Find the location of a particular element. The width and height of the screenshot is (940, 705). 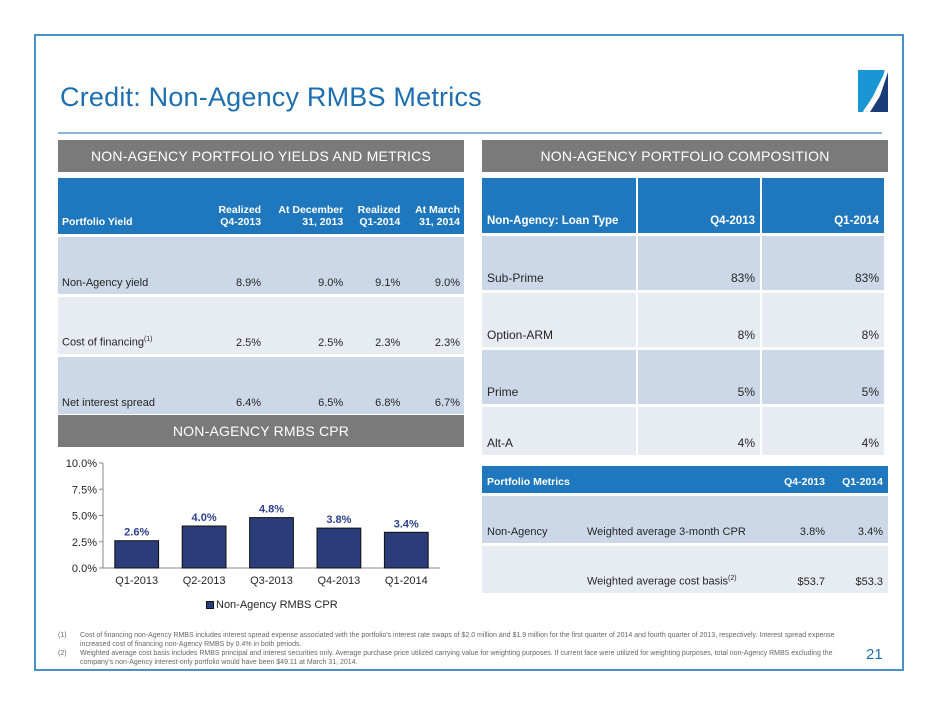

x-tick-label: Q1-2013 is located at coordinates (136, 581).